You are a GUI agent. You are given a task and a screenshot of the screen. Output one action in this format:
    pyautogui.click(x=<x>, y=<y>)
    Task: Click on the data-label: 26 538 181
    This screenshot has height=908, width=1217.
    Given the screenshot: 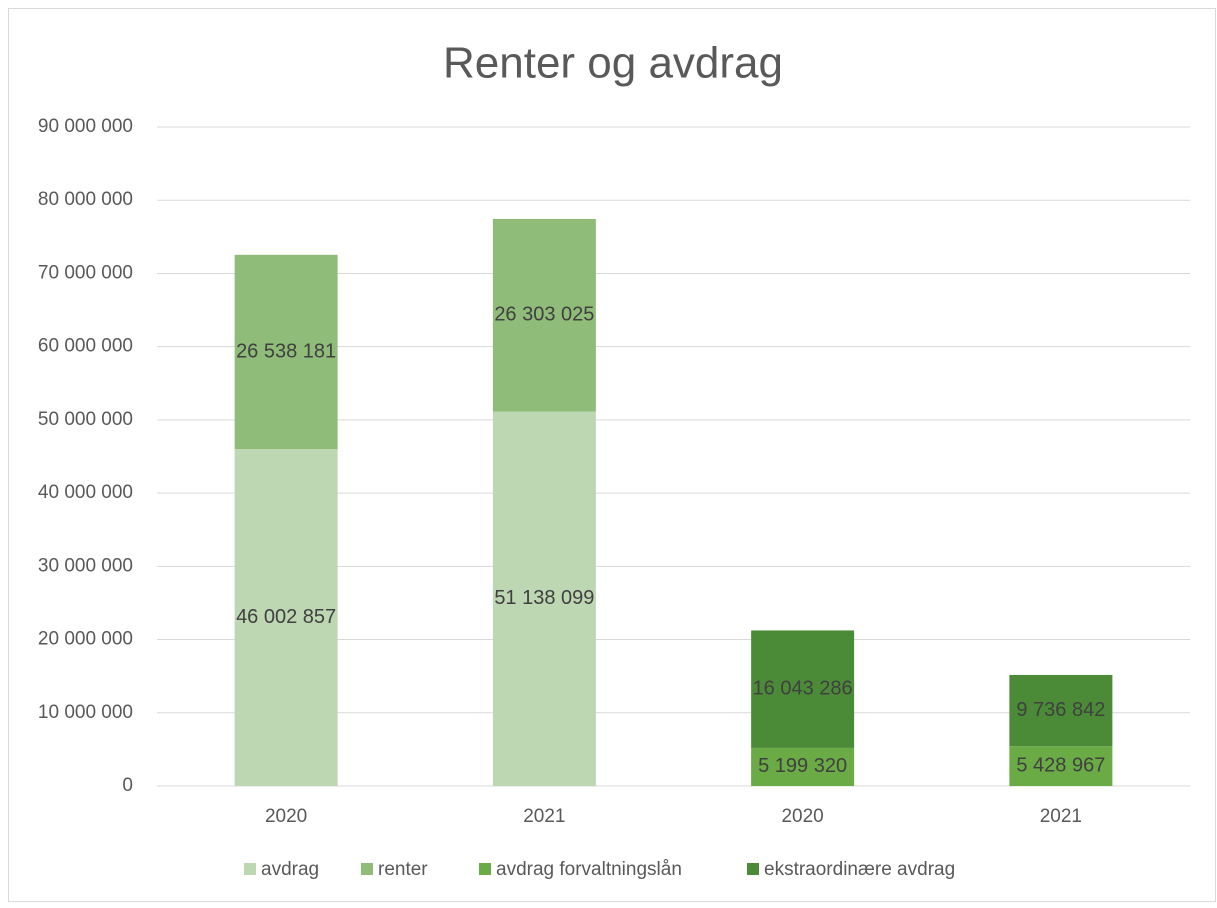 What is the action you would take?
    pyautogui.click(x=286, y=351)
    